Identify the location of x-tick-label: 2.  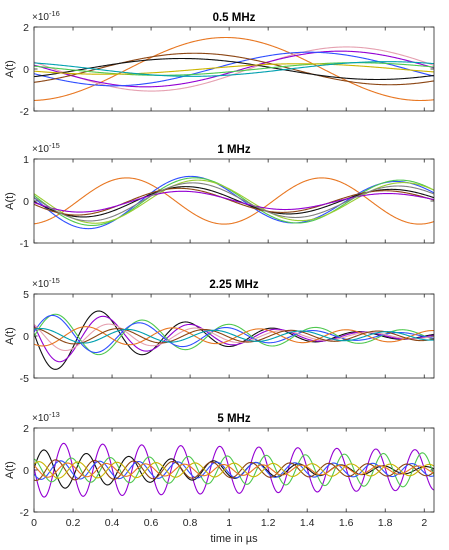
(424, 523).